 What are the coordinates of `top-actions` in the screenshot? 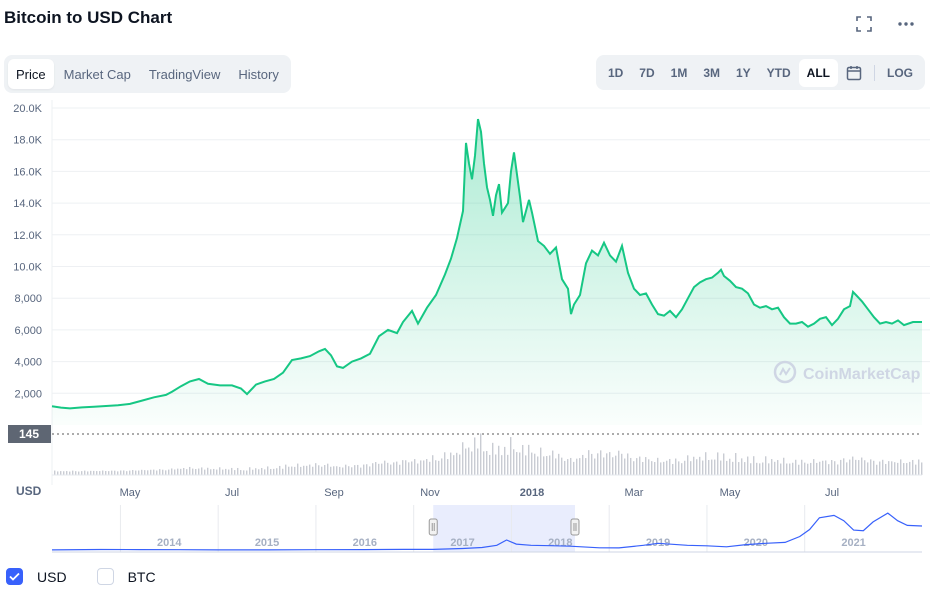 It's located at (885, 24).